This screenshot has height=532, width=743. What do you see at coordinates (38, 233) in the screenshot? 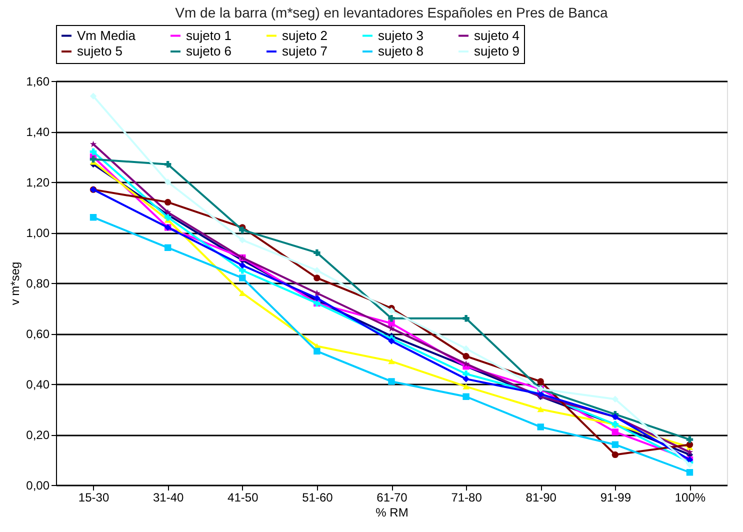
I see `y-tick-label: 1,00` at bounding box center [38, 233].